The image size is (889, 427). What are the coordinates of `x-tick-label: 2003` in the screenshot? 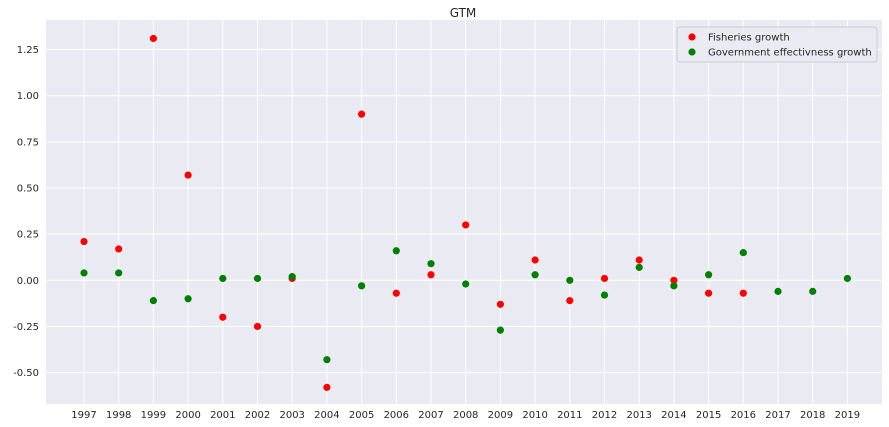 It's located at (291, 415).